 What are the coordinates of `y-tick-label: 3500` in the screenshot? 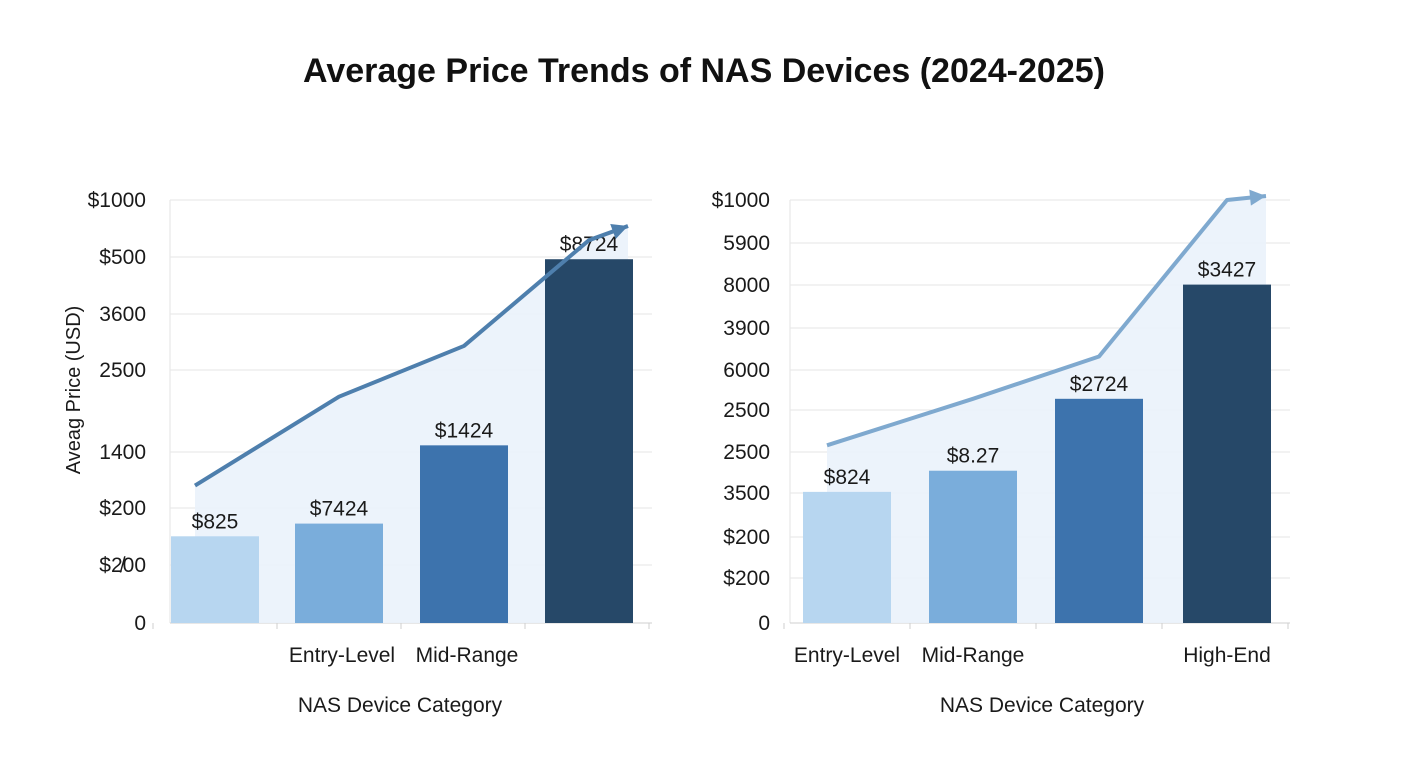 It's located at (746, 493).